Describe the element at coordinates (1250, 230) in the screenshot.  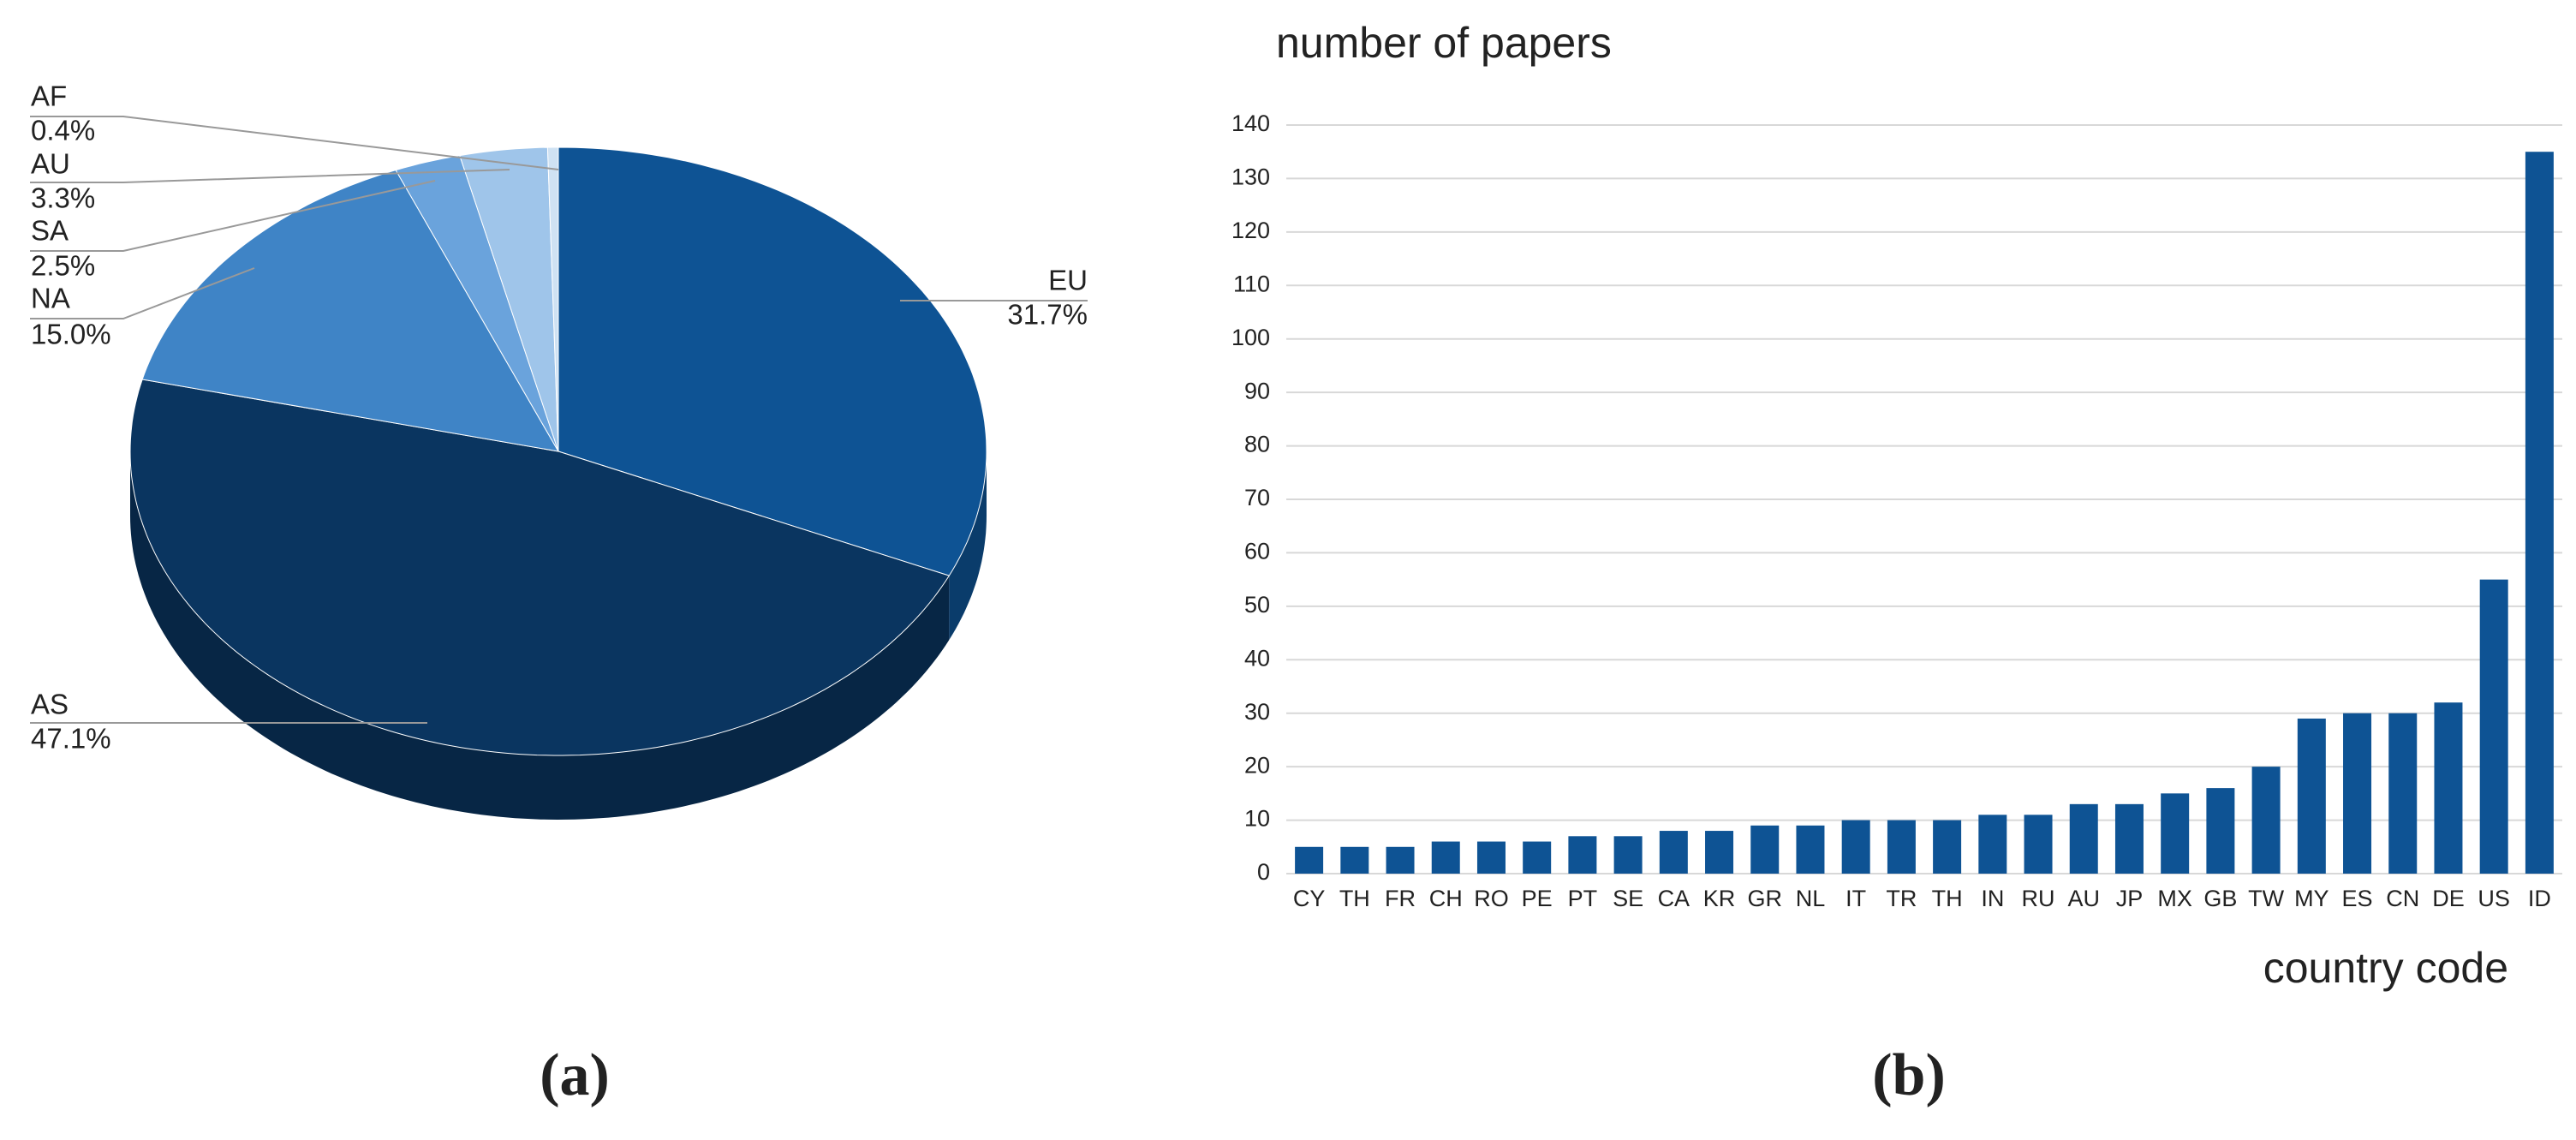
I see `y-tick-label: 120` at that location.